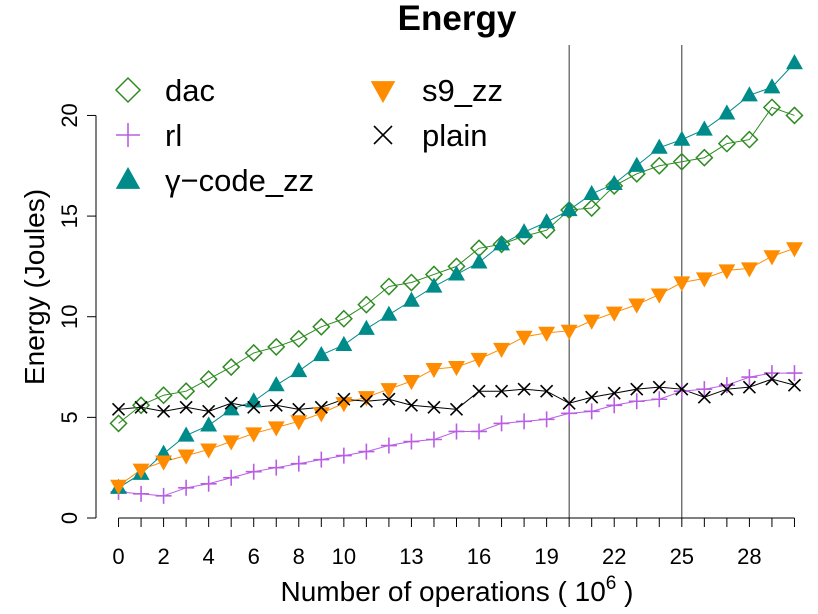 This screenshot has height=614, width=818. Describe the element at coordinates (614, 556) in the screenshot. I see `x-tick-label: 22` at that location.